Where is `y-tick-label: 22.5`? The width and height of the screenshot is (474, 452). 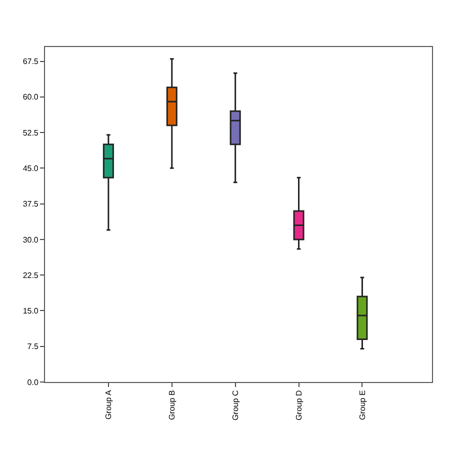
y-tick-label: 22.5 is located at coordinates (30, 275).